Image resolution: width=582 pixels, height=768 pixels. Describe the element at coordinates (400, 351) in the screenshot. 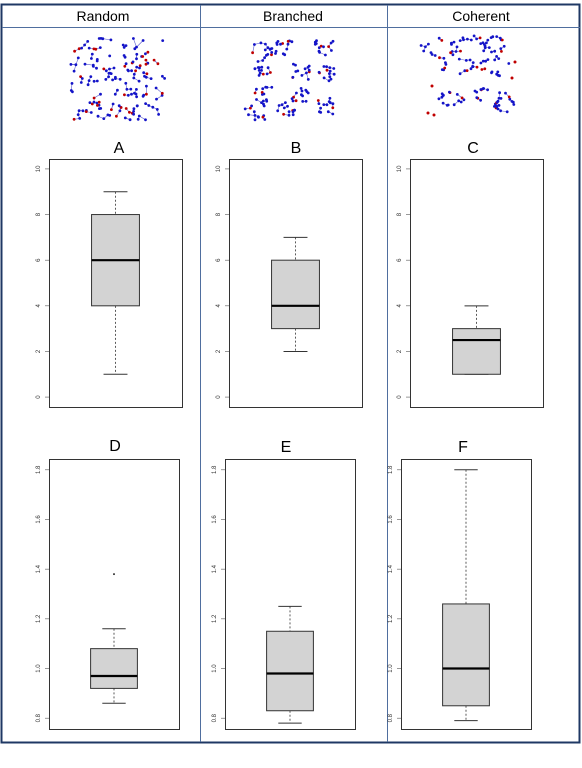

I see `y-tick-label: 2` at that location.